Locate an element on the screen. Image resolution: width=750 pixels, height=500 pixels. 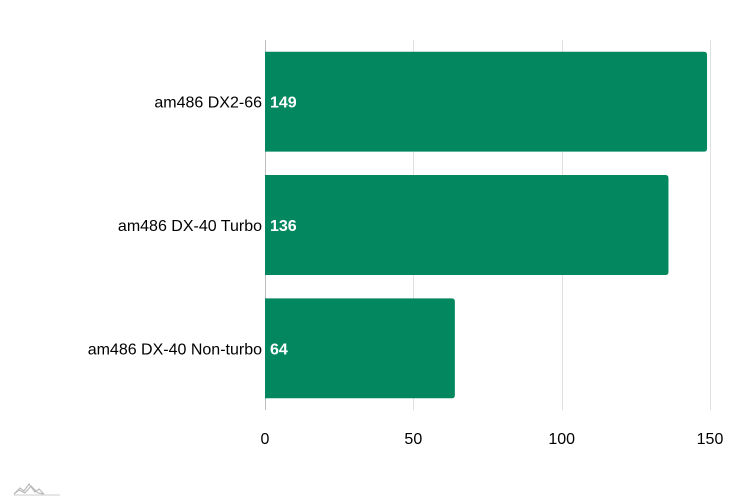
x-tick-label-150: 150 is located at coordinates (710, 439).